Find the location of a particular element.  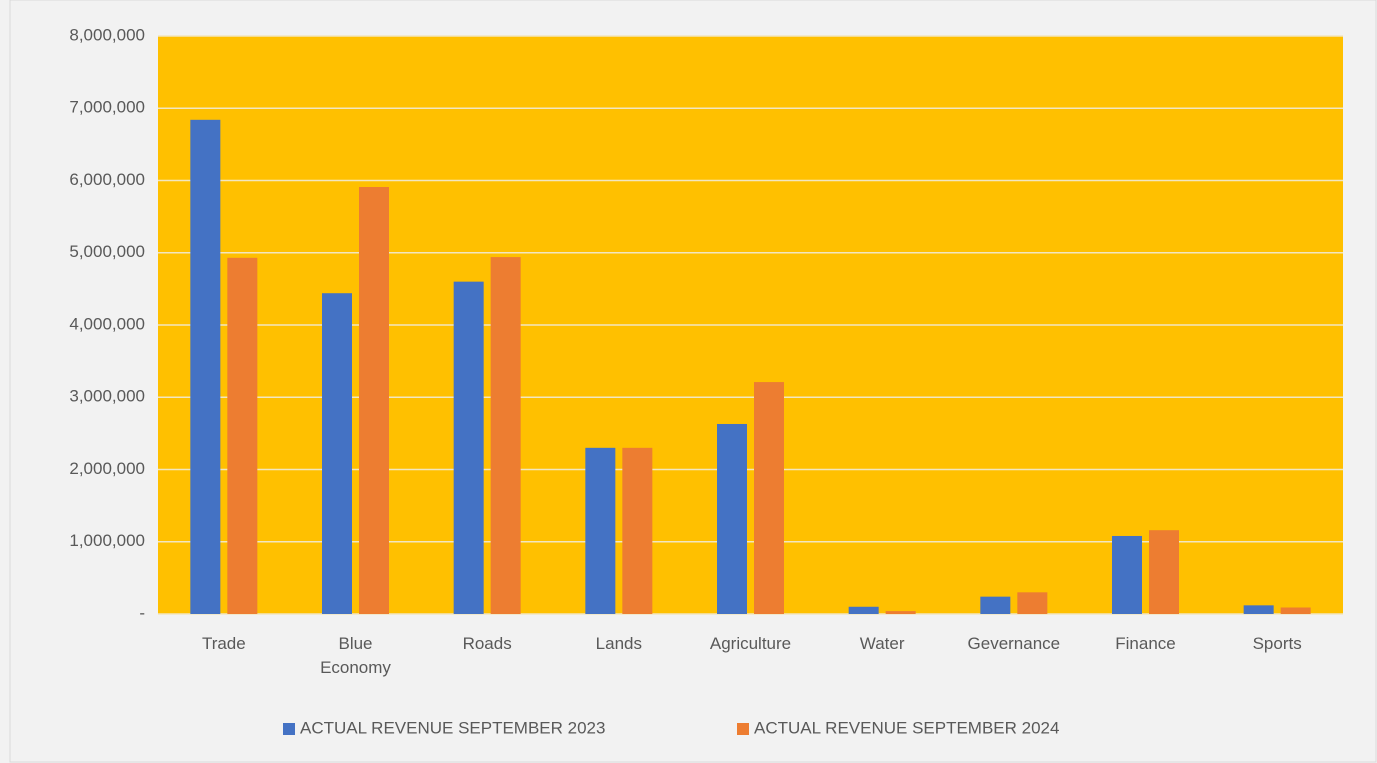

y-tick-label: 3,000,000 is located at coordinates (107, 396).